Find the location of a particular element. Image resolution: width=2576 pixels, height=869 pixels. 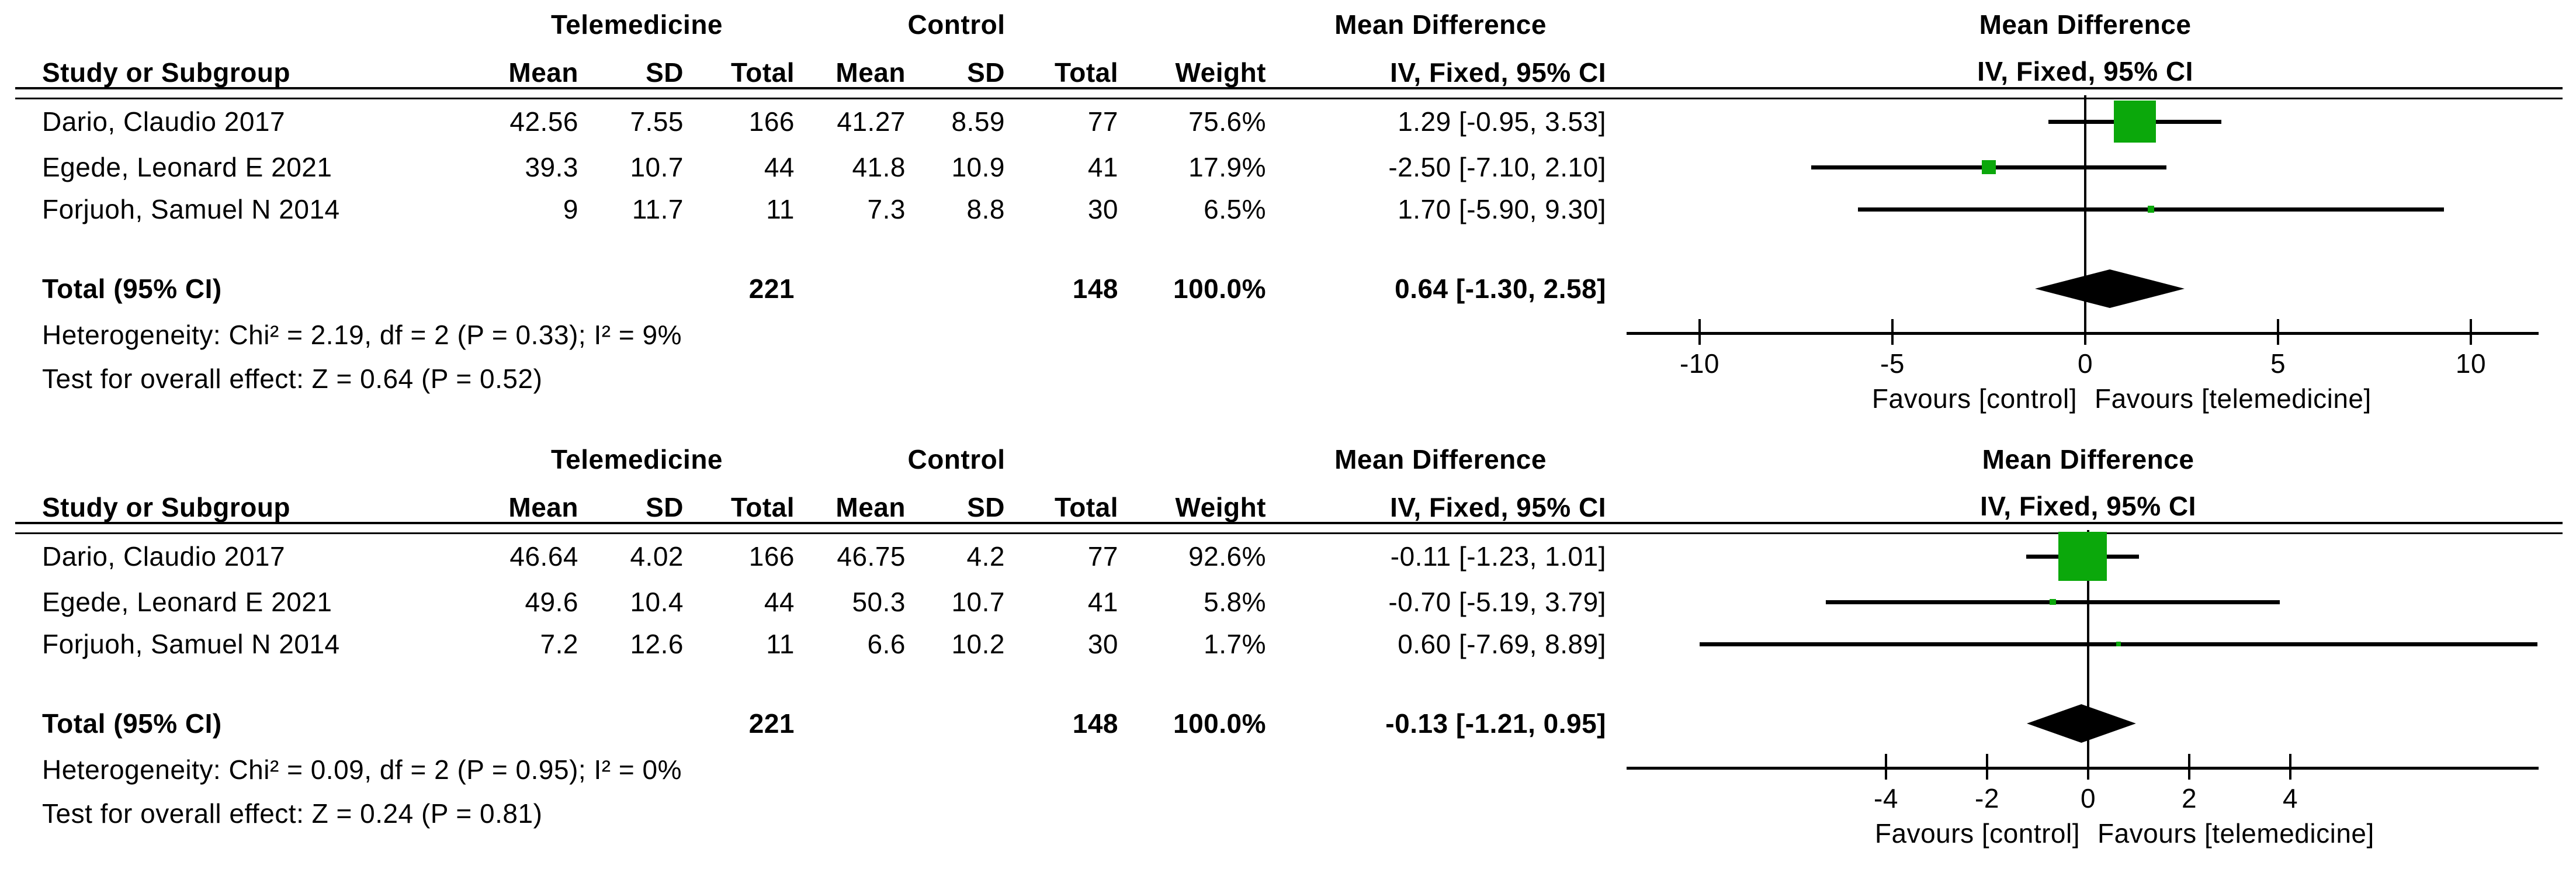

zero-line is located at coordinates (2088, 649).